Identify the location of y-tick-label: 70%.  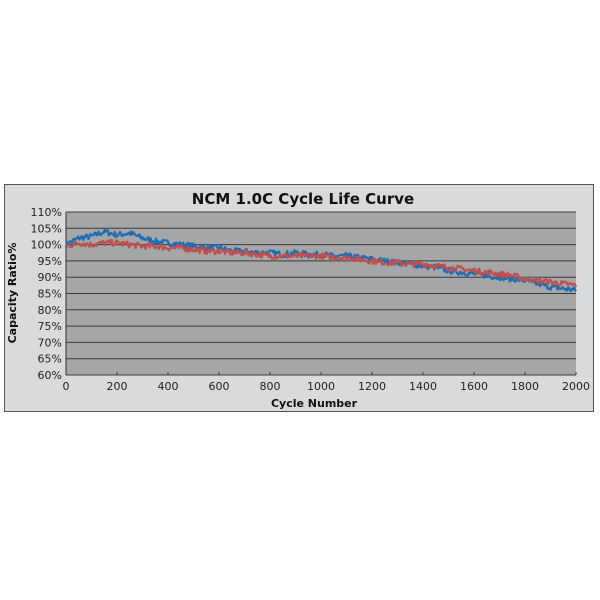
(50, 342).